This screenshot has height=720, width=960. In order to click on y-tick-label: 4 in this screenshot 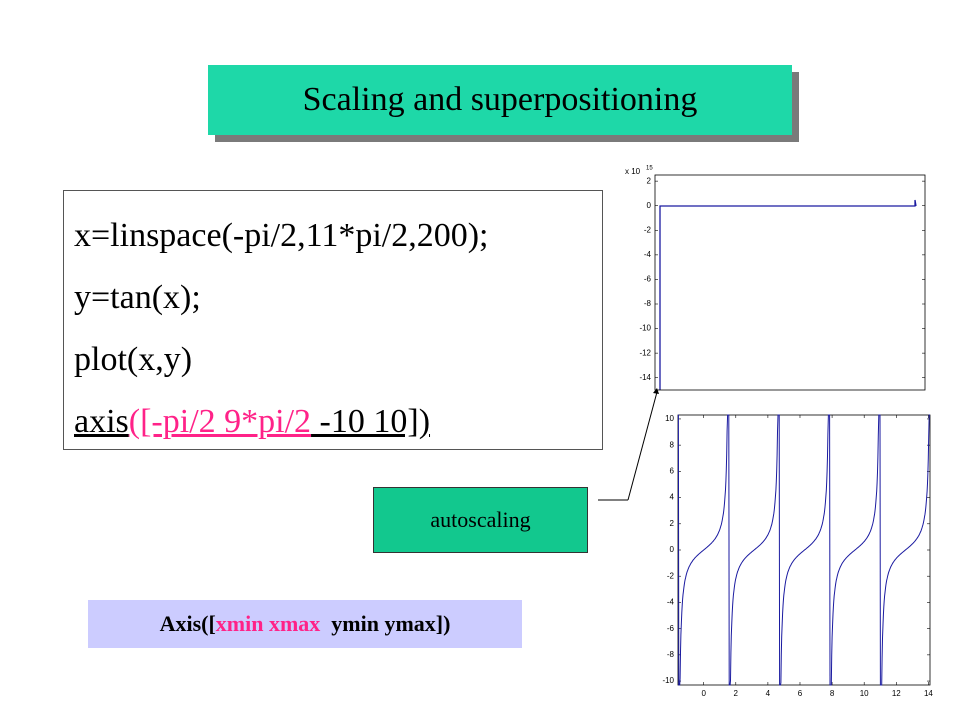, I will do `click(672, 497)`.